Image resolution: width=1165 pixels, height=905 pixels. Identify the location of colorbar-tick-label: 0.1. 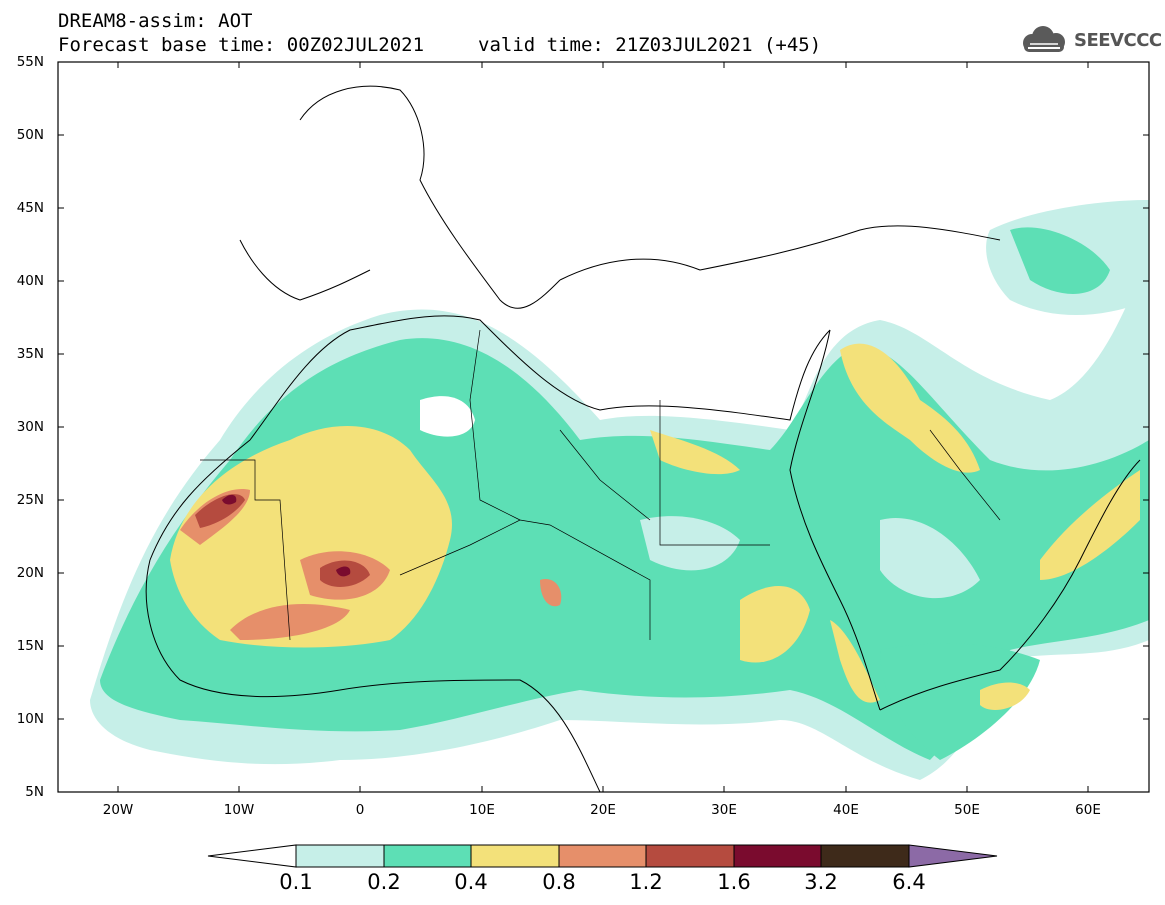
(296, 882).